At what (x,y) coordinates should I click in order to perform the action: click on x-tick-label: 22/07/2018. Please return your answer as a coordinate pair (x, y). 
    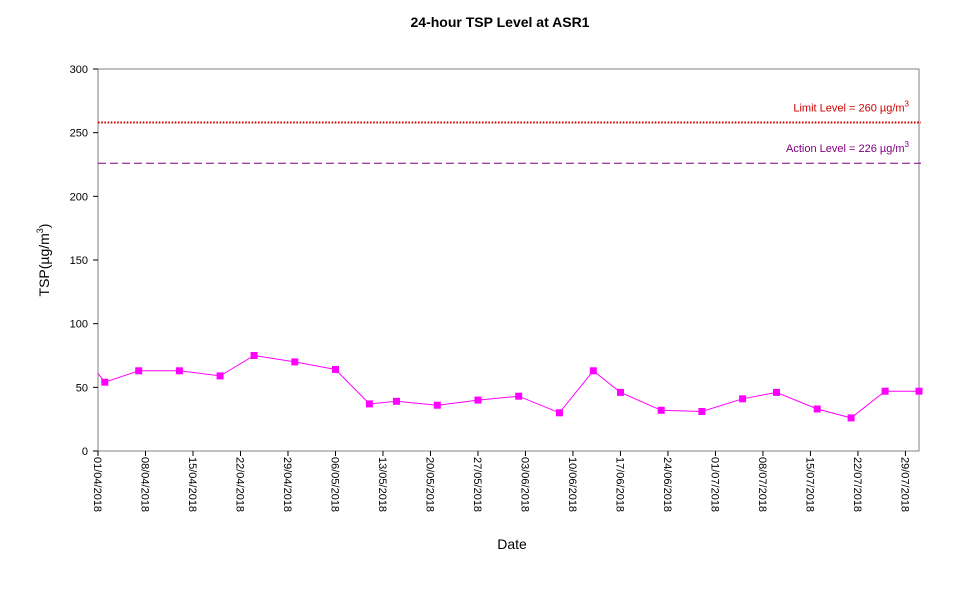
    Looking at the image, I should click on (857, 484).